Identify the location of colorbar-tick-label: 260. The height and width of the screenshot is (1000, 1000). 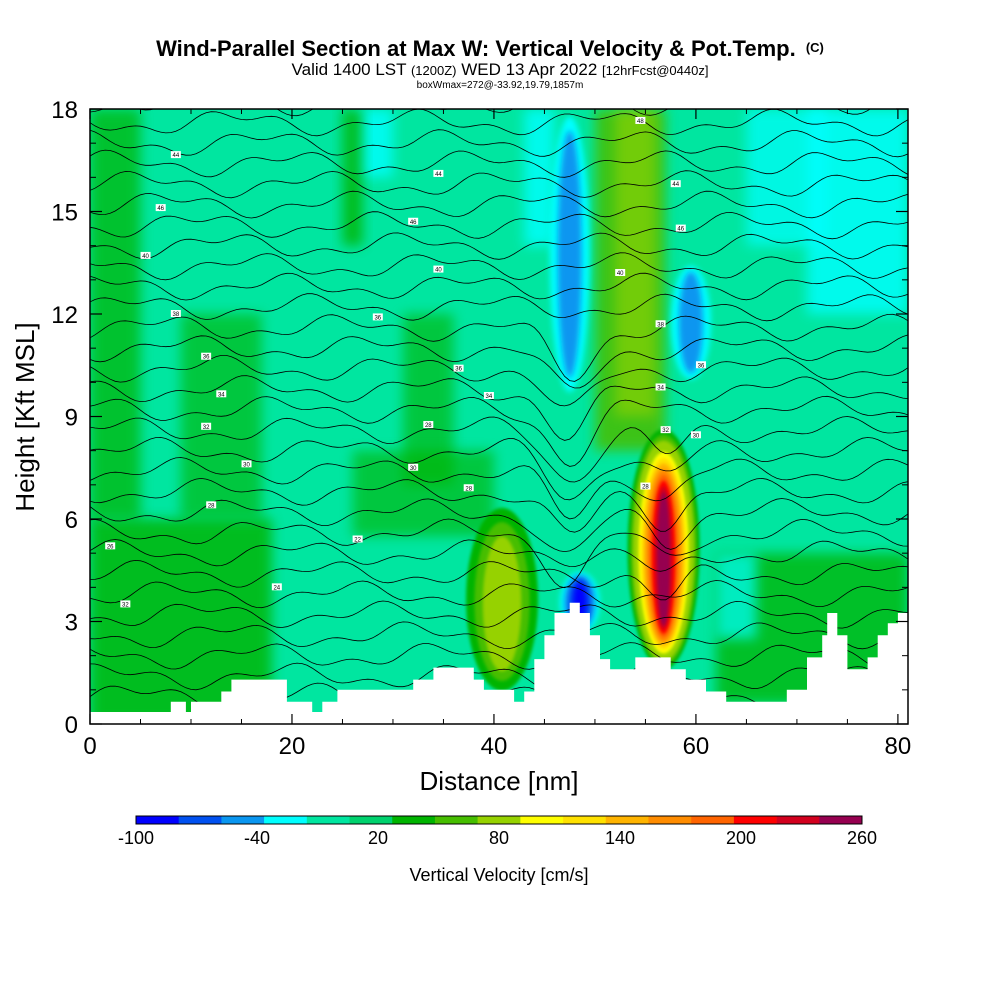
(862, 838).